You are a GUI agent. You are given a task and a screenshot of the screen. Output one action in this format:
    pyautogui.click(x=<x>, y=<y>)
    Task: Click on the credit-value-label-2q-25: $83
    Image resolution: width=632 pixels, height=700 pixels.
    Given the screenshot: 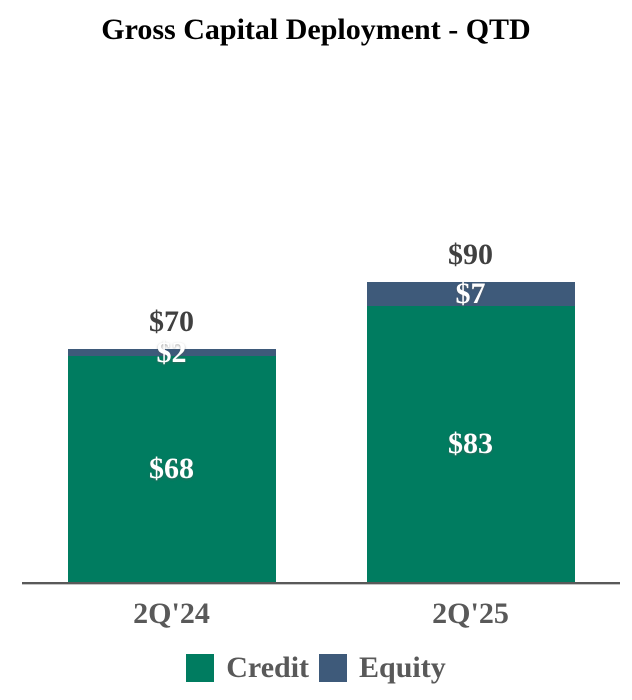 What is the action you would take?
    pyautogui.click(x=470, y=444)
    